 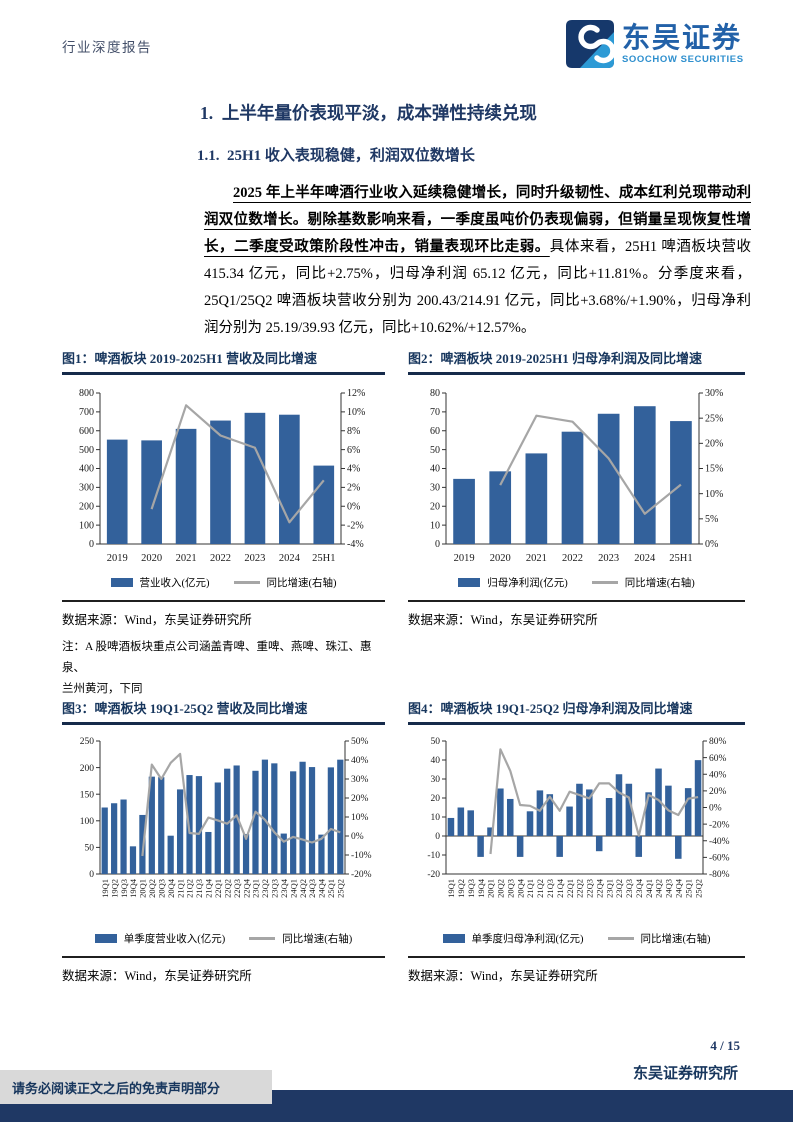 I want to click on svg-text: 6%, so click(x=353, y=450).